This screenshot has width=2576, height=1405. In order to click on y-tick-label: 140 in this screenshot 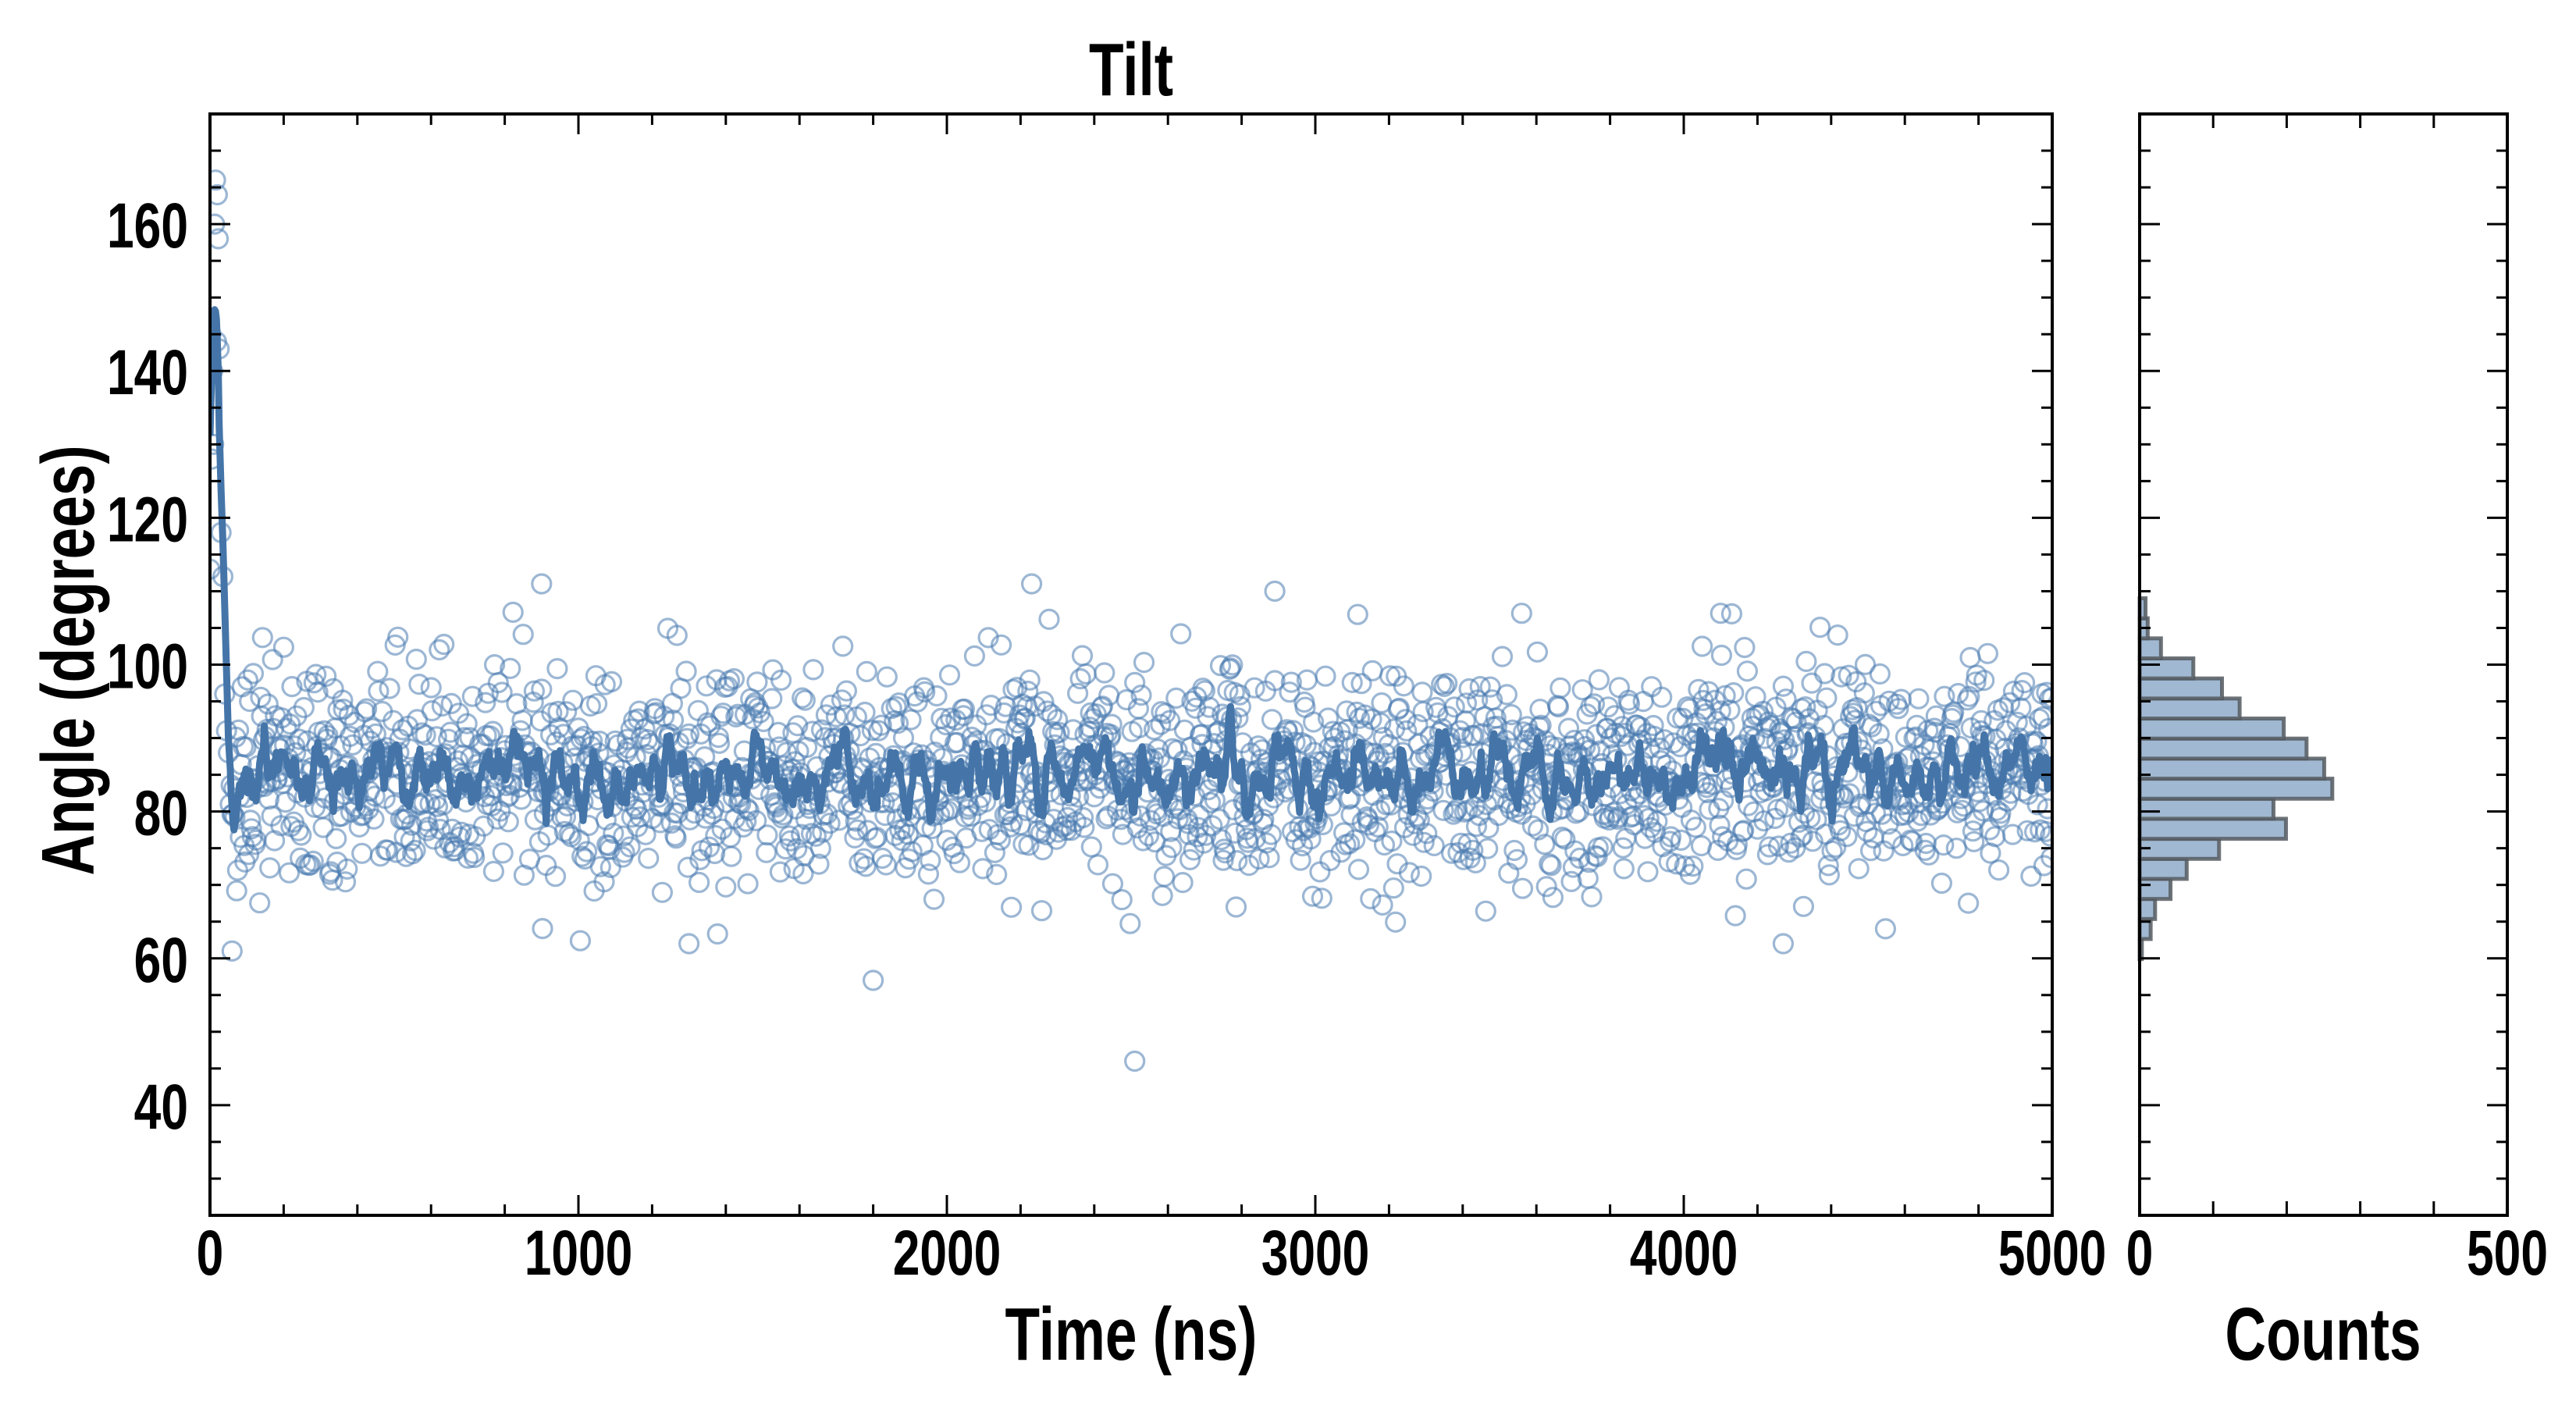, I will do `click(147, 373)`.